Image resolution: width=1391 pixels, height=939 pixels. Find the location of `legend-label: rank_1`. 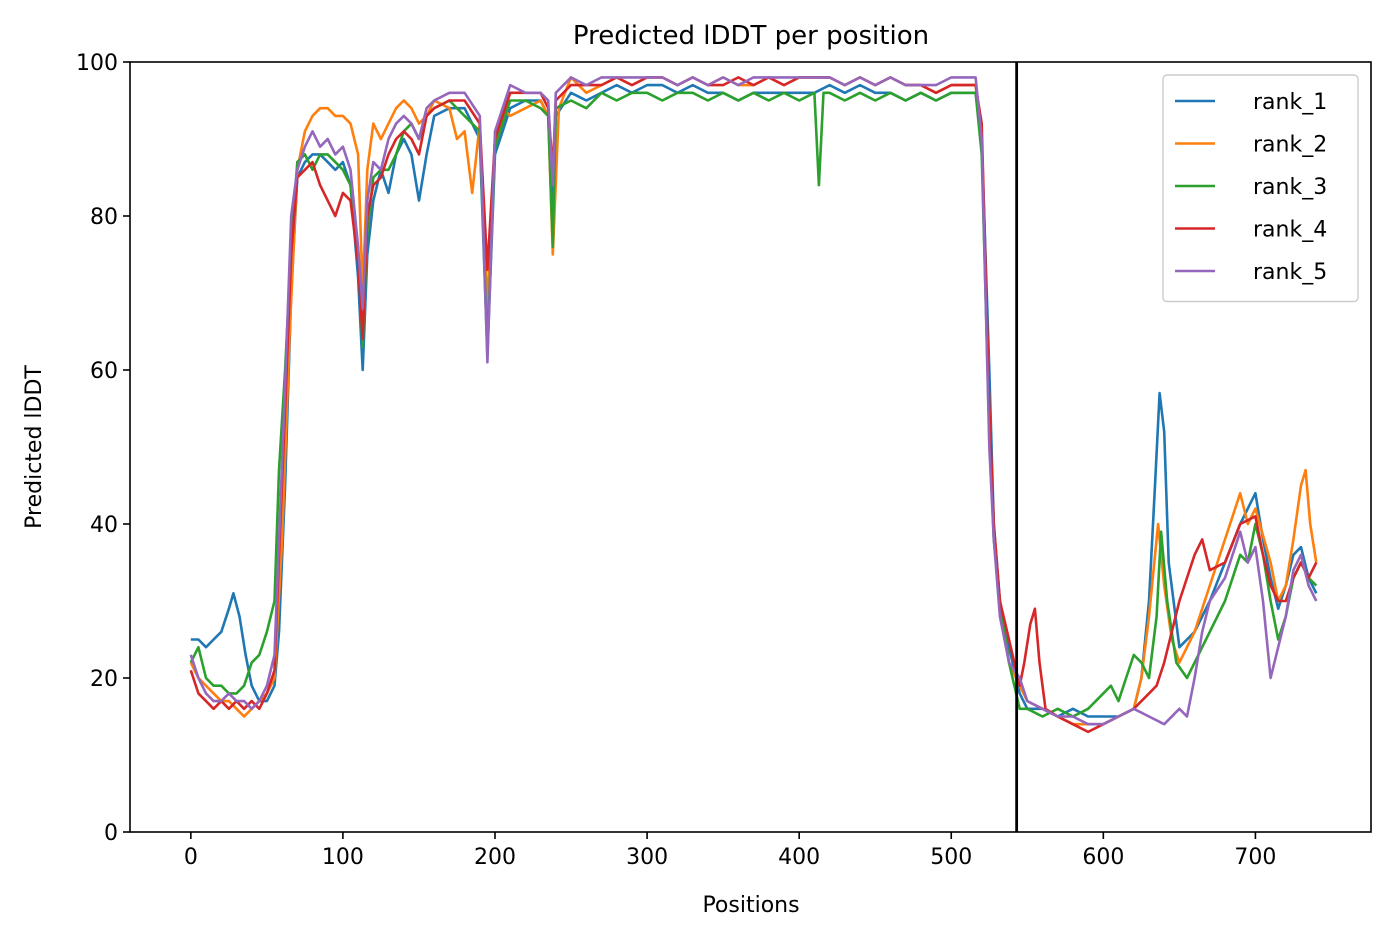

legend-label: rank_1 is located at coordinates (1290, 102).